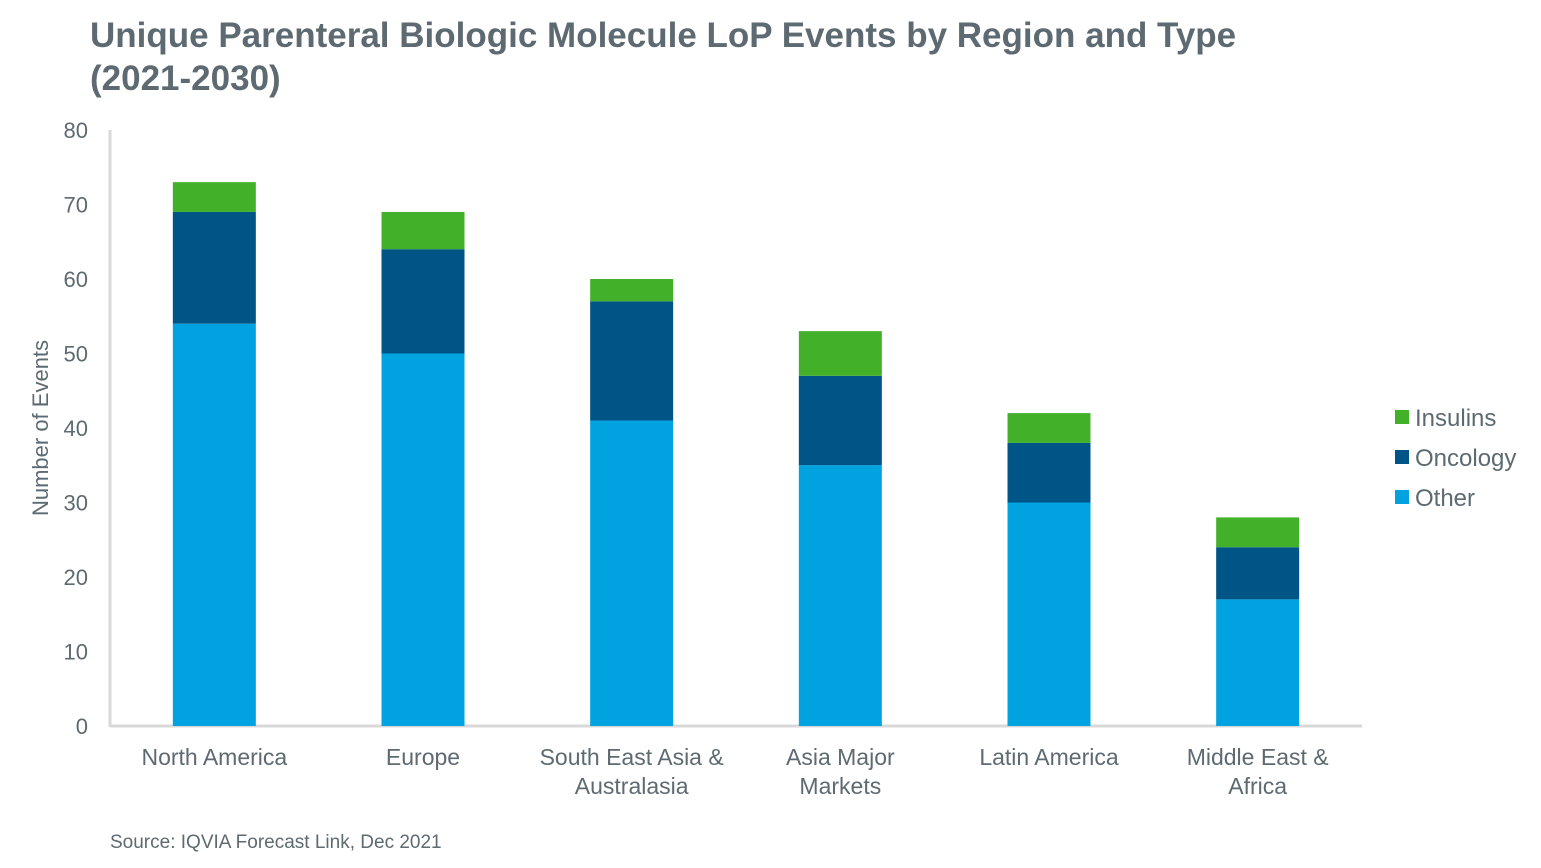 The height and width of the screenshot is (868, 1541). Describe the element at coordinates (632, 786) in the screenshot. I see `x-tick-label: Australasia` at that location.